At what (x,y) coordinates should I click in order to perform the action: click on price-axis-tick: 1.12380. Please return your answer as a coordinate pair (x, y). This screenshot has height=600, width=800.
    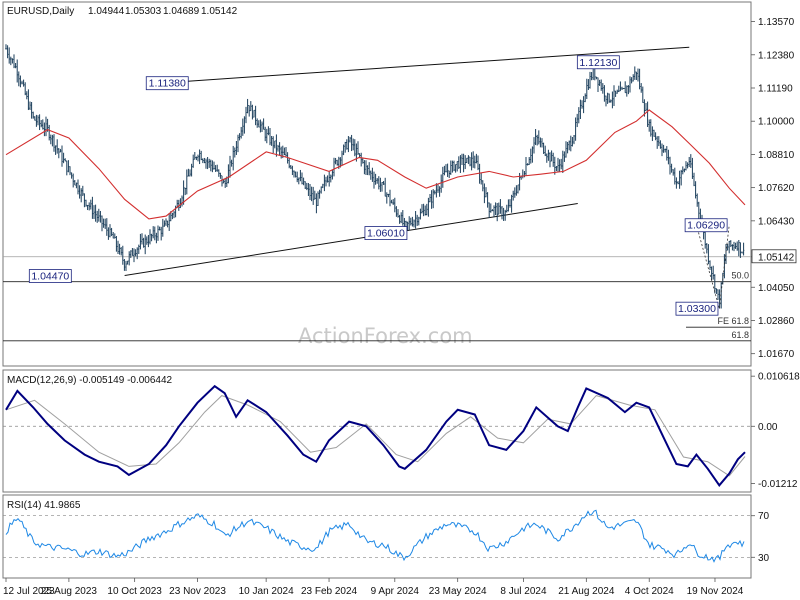
    Looking at the image, I should click on (776, 55).